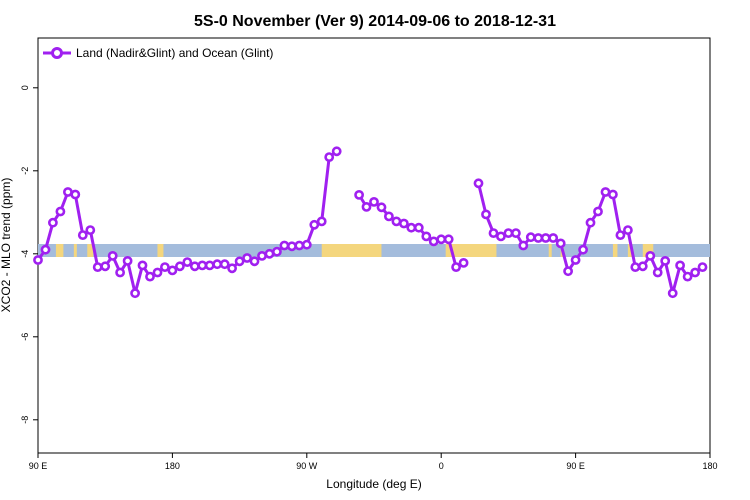 The height and width of the screenshot is (500, 750). What do you see at coordinates (373, 462) in the screenshot?
I see `x-axis: 90 E 180 90 W 0 90 E 180` at bounding box center [373, 462].